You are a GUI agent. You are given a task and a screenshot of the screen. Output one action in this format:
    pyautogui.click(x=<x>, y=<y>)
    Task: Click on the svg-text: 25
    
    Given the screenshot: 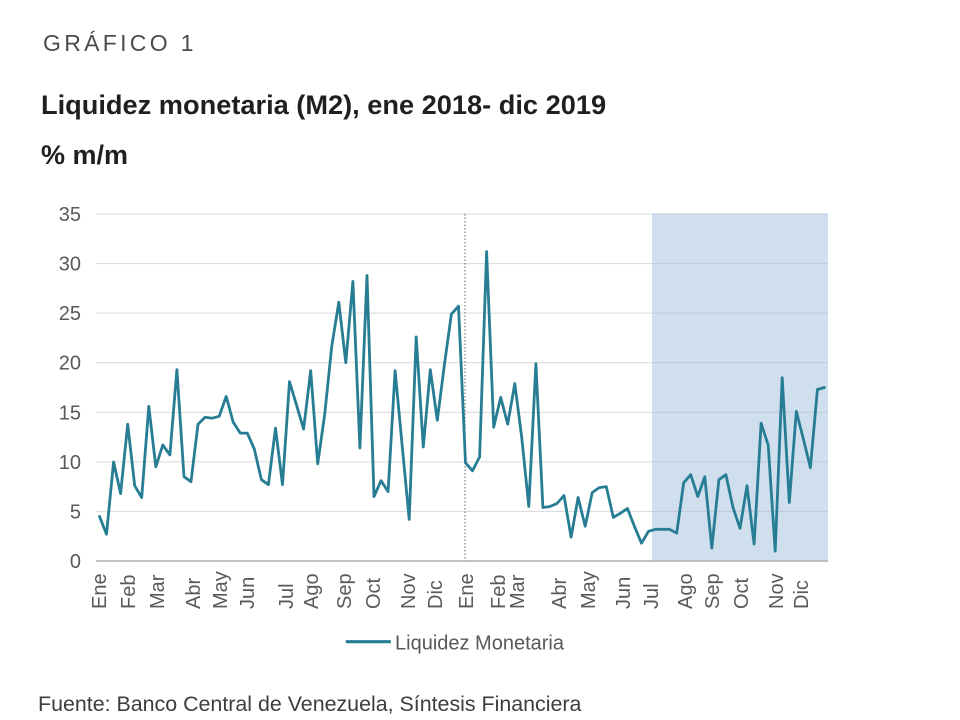 What is the action you would take?
    pyautogui.click(x=70, y=314)
    